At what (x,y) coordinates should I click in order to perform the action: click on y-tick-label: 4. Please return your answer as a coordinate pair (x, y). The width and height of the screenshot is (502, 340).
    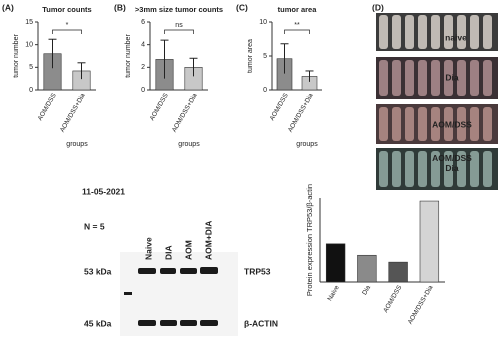
    Looking at the image, I should click on (143, 45).